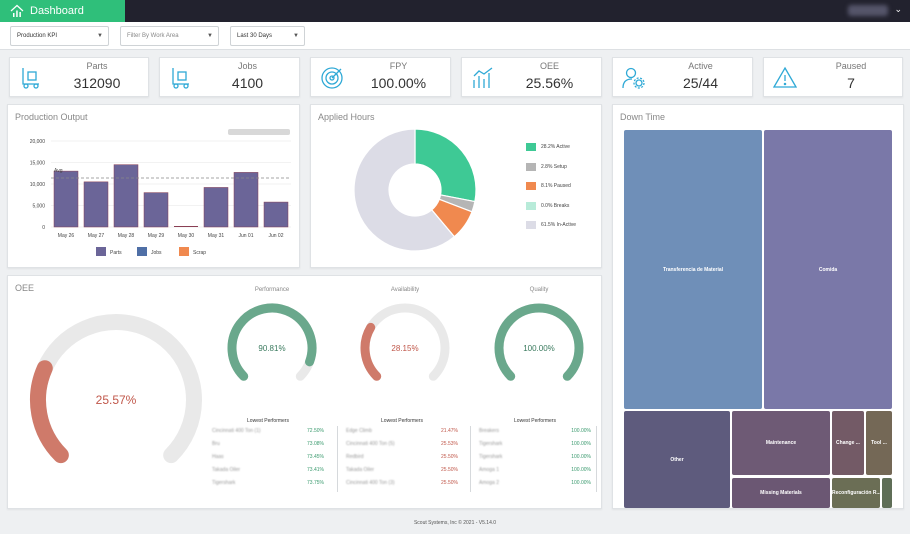 This screenshot has width=910, height=534. Describe the element at coordinates (404, 190) in the screenshot. I see `donut-slice-in-active` at that location.